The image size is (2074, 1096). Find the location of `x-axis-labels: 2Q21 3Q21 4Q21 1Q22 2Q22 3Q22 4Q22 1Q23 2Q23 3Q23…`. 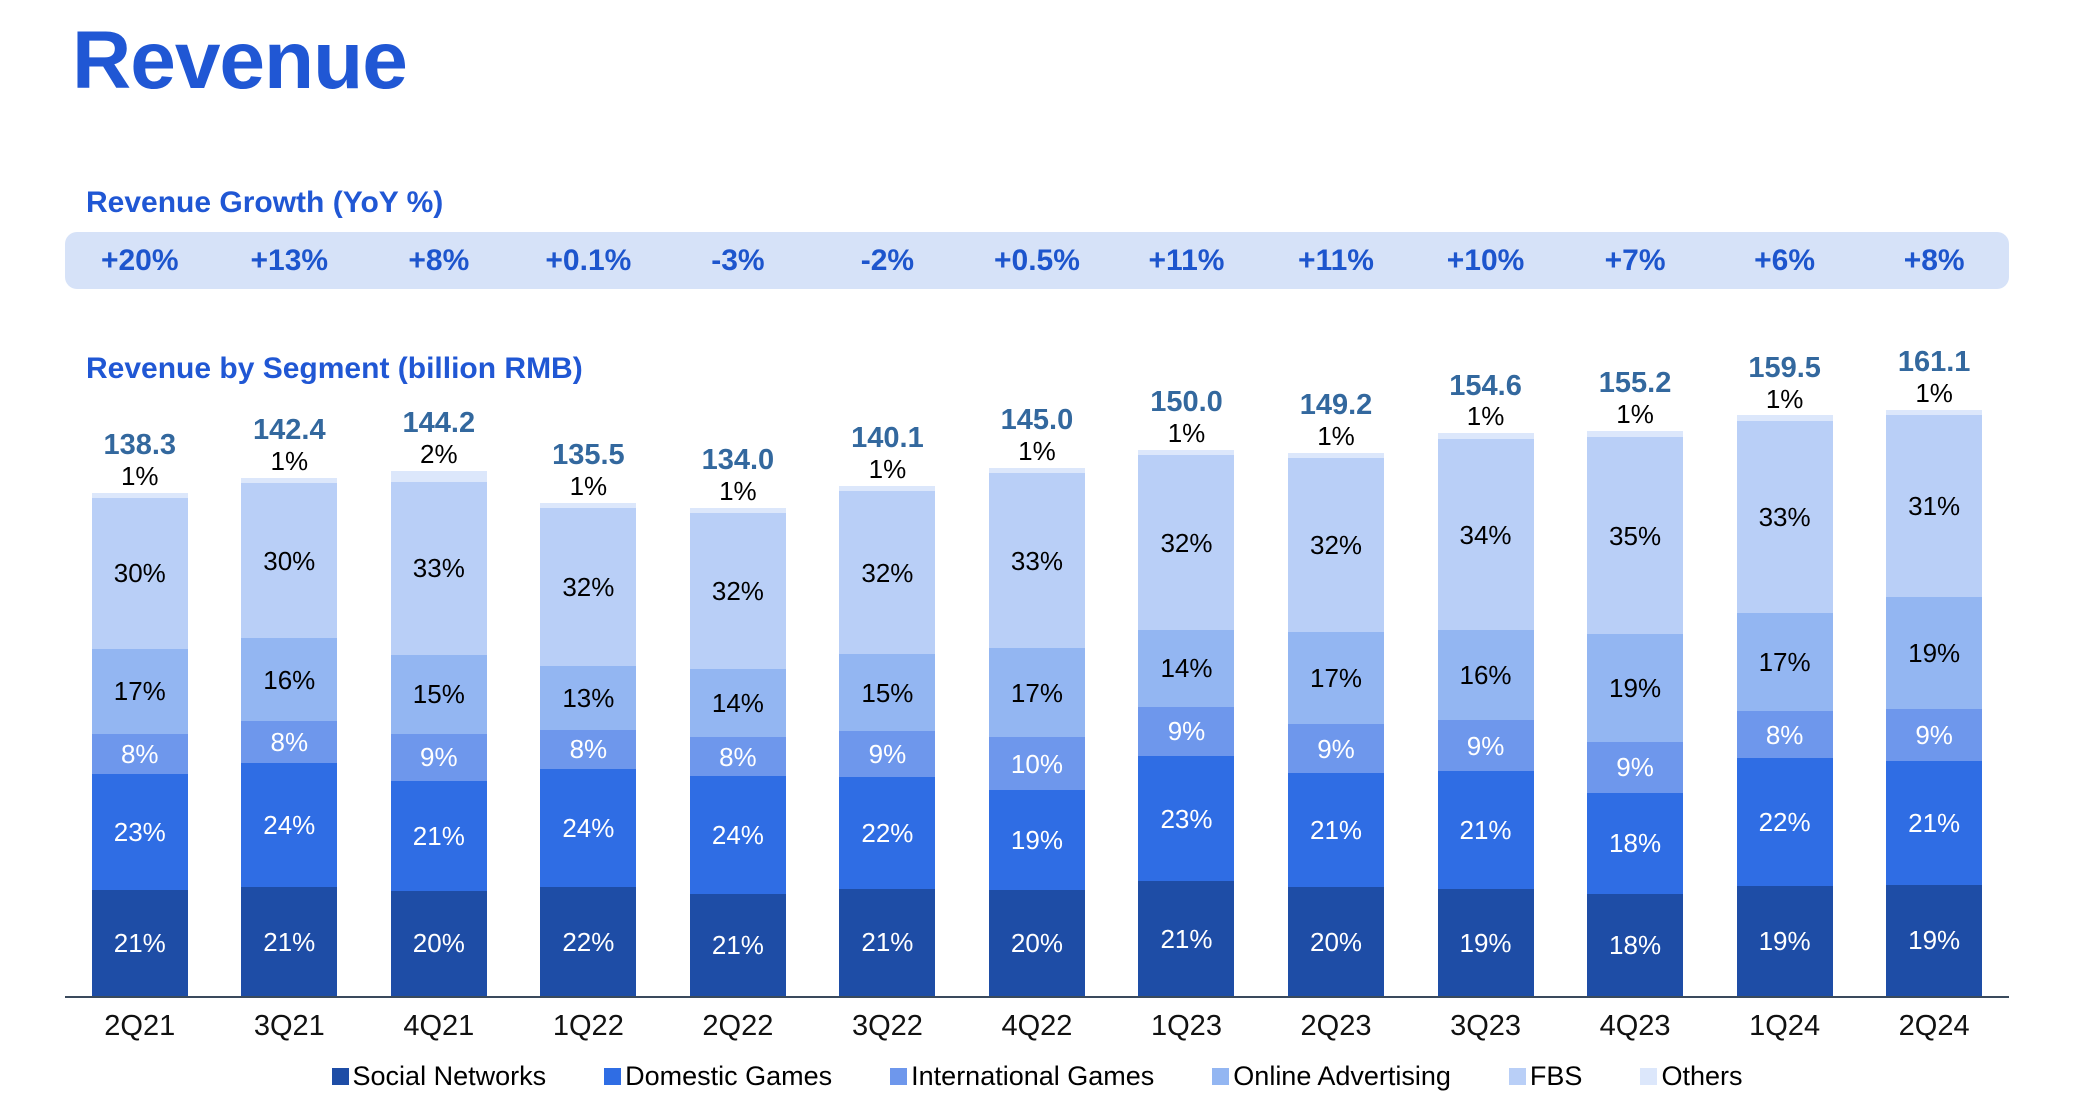

x-axis-labels: 2Q21 3Q21 4Q21 1Q22 2Q22 3Q22 4Q22 1Q23 2Q23 3Q23… is located at coordinates (1037, 1026).